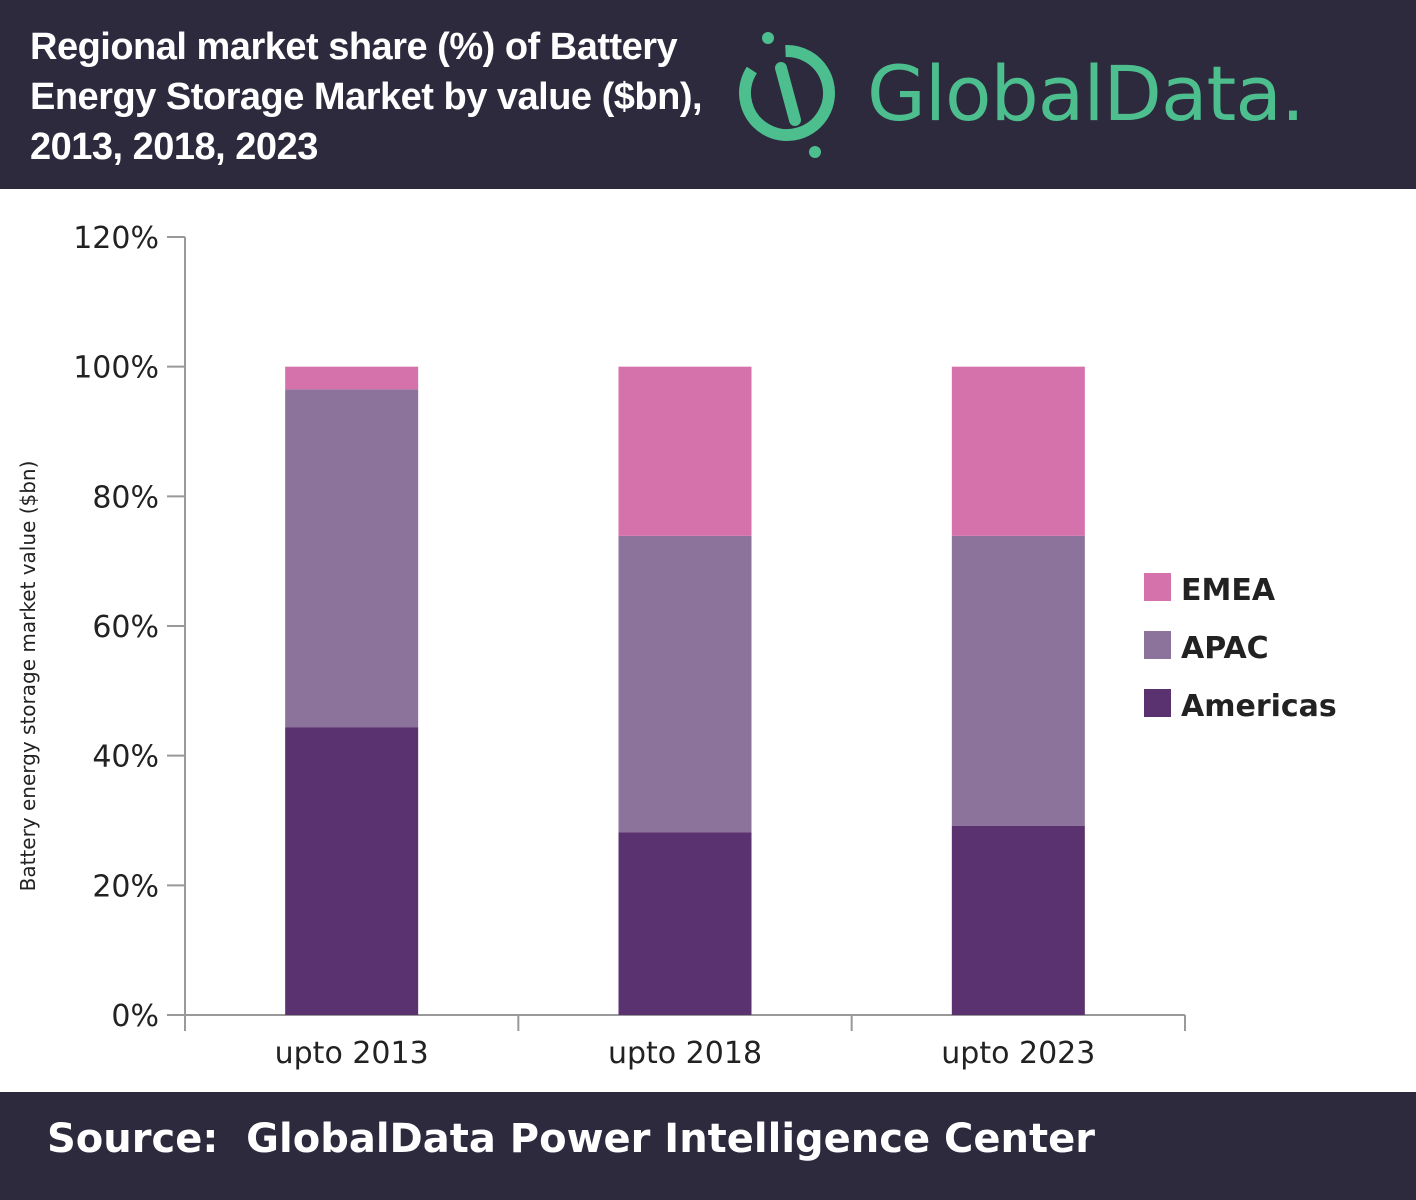 This screenshot has width=1416, height=1200. What do you see at coordinates (787, 95) in the screenshot?
I see `globaldata-logo-icon` at bounding box center [787, 95].